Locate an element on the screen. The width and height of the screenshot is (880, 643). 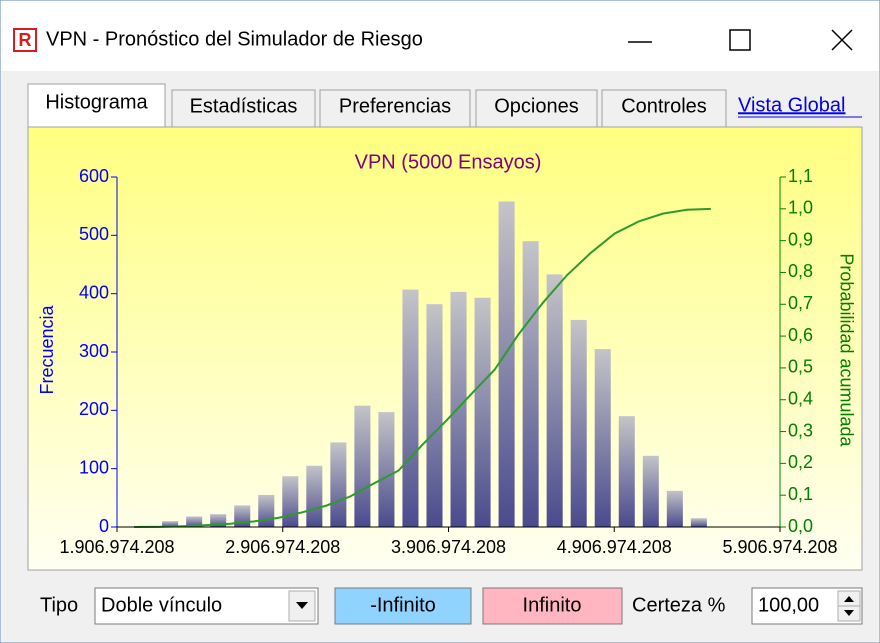
tab-label: Controles is located at coordinates (664, 106).